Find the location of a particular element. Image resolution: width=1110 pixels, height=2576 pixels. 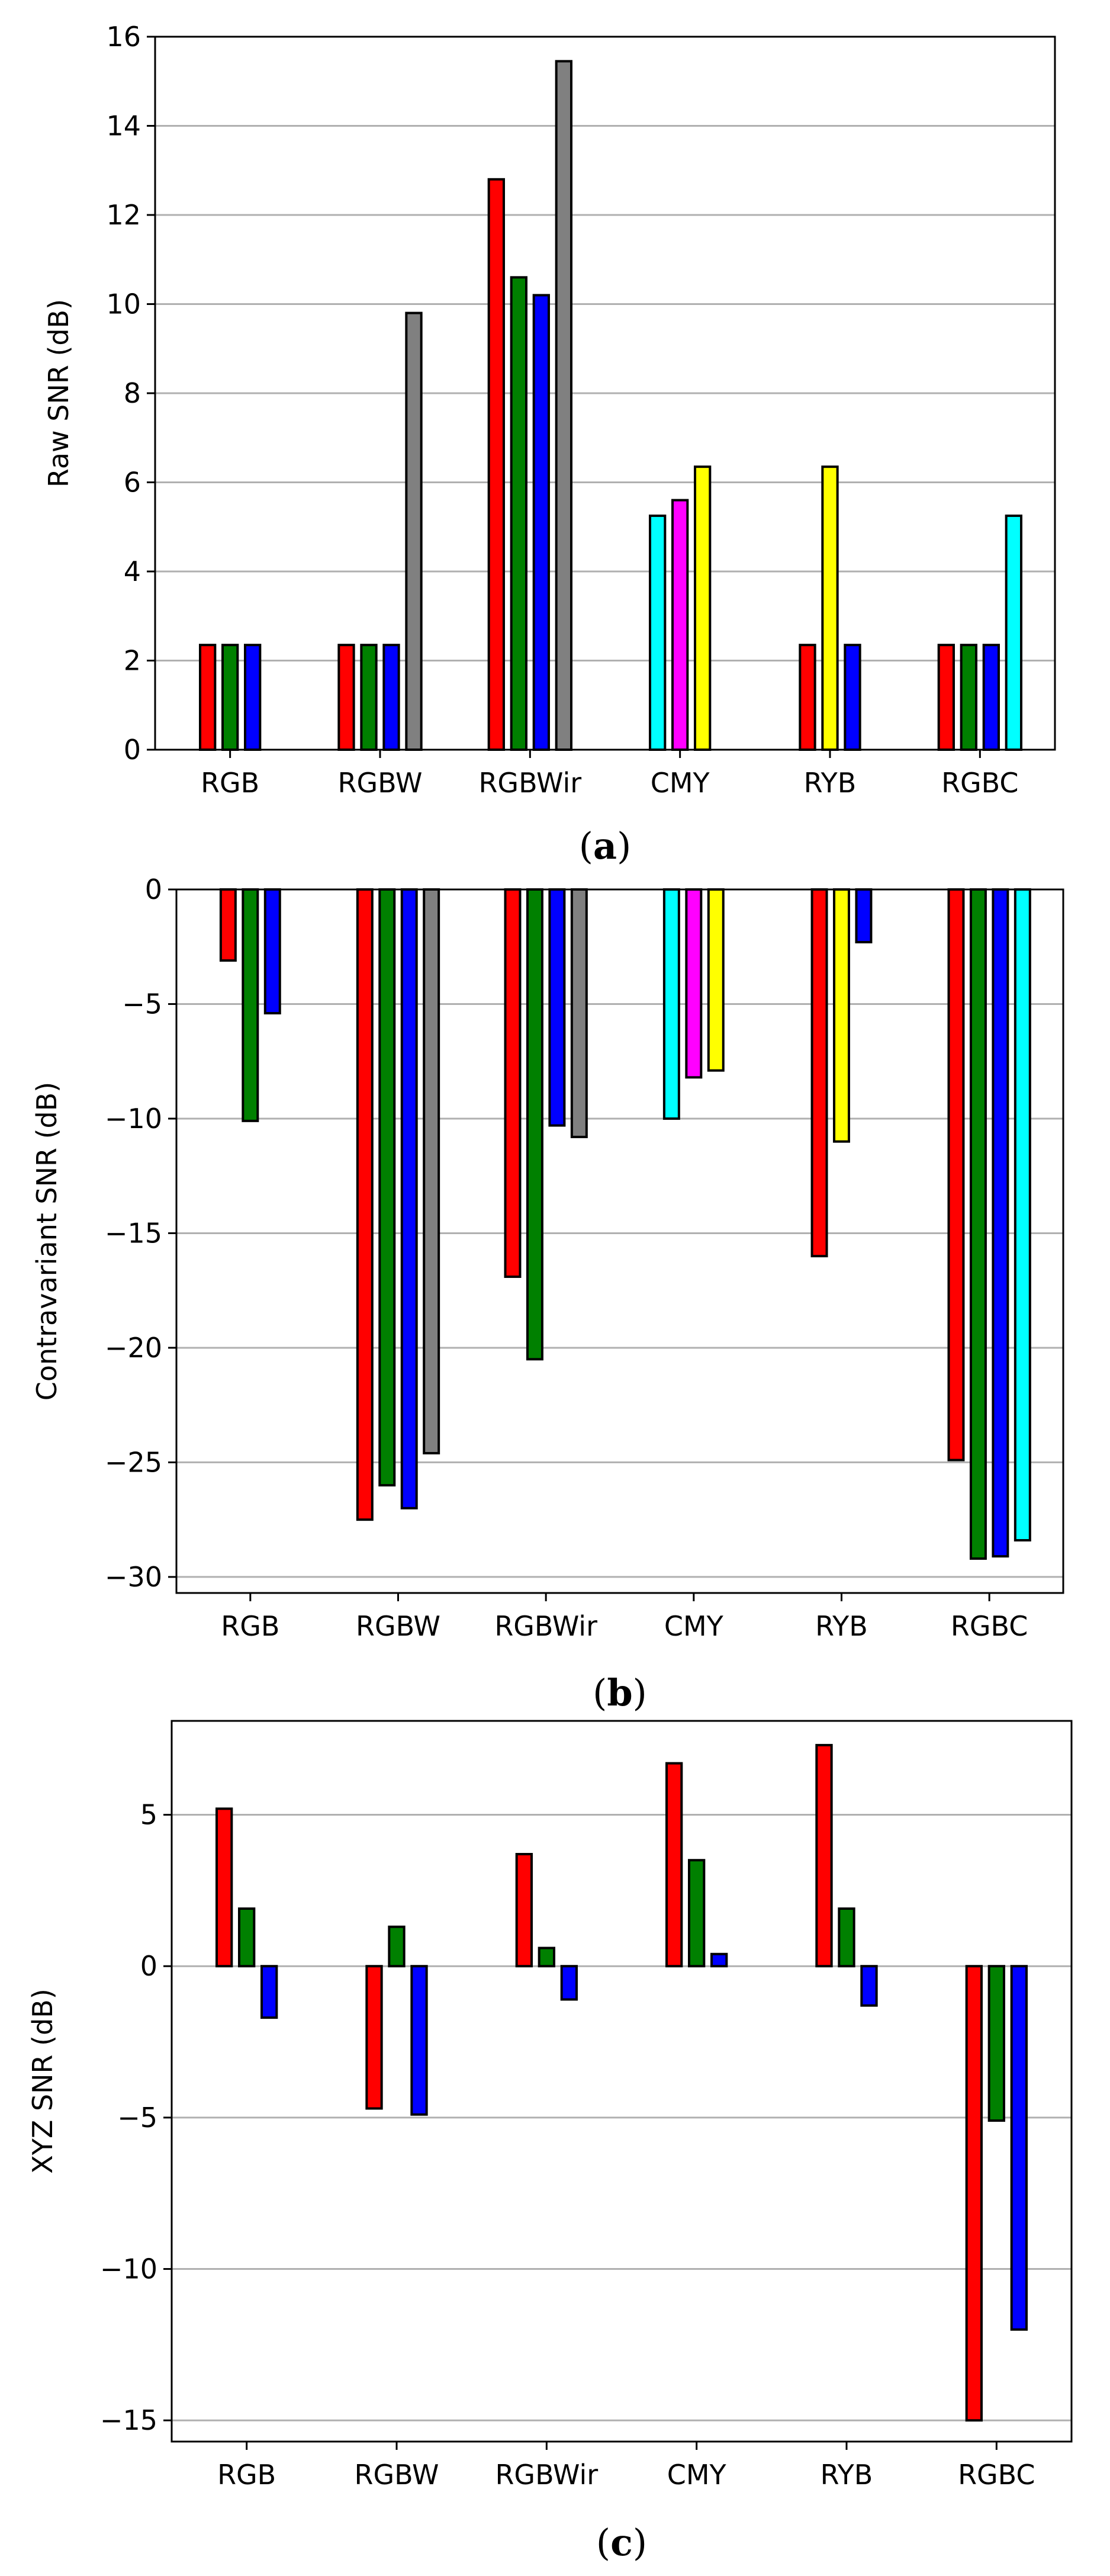

y-tick-label: 5 is located at coordinates (148, 1815).